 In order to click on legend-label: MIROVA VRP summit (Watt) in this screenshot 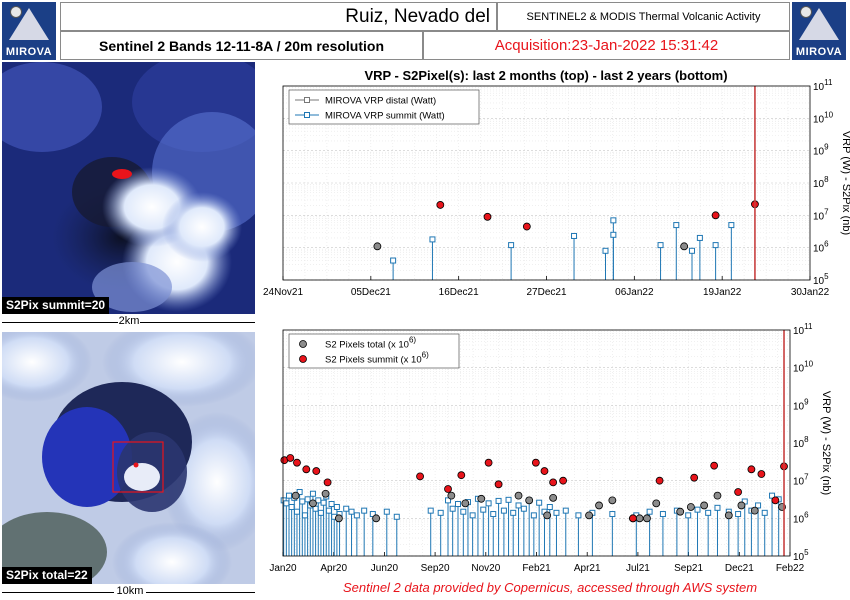, I will do `click(385, 116)`.